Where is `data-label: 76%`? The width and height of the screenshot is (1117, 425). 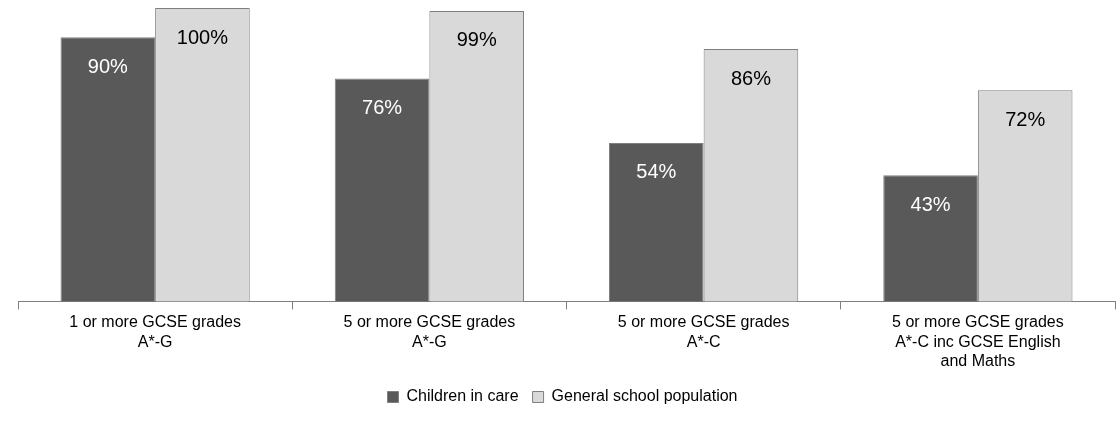 data-label: 76% is located at coordinates (382, 106).